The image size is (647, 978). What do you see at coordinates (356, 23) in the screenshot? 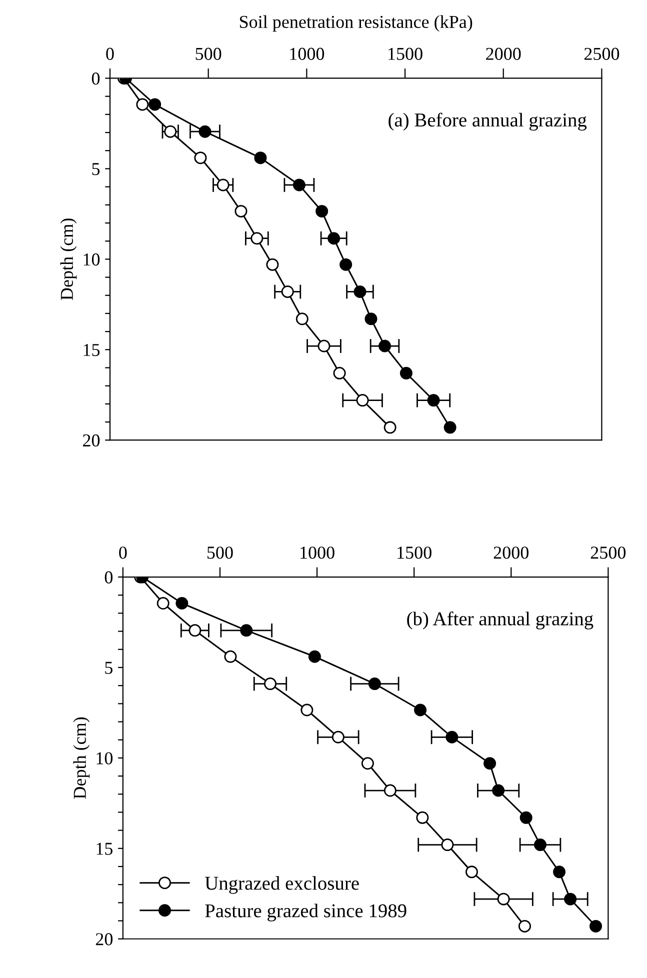
I see `x-axis-title: Soil penetration resistance (kPa)` at bounding box center [356, 23].